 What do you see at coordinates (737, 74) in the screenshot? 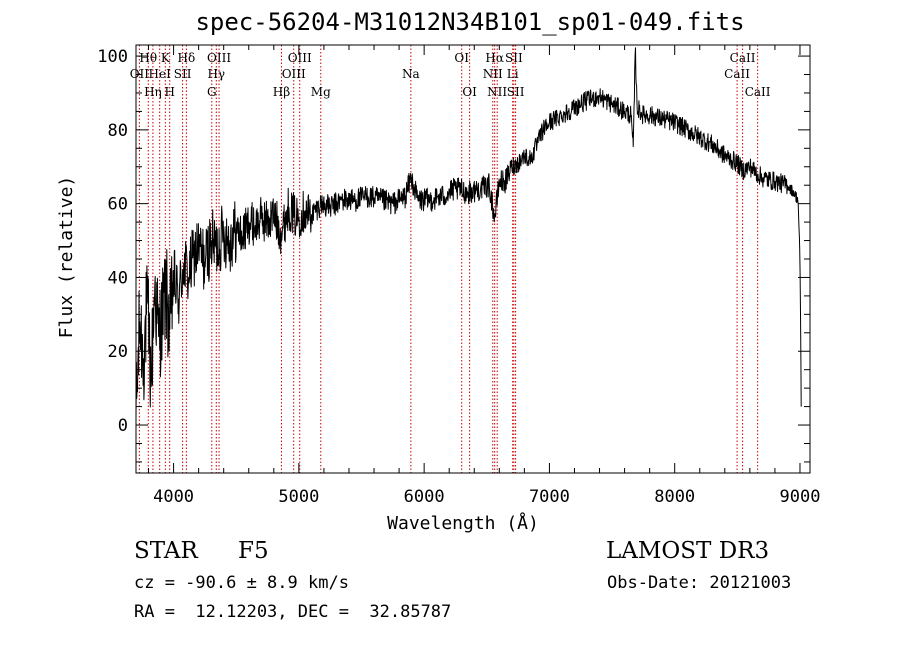
I see `line-label-CaII-8498: CaII` at bounding box center [737, 74].